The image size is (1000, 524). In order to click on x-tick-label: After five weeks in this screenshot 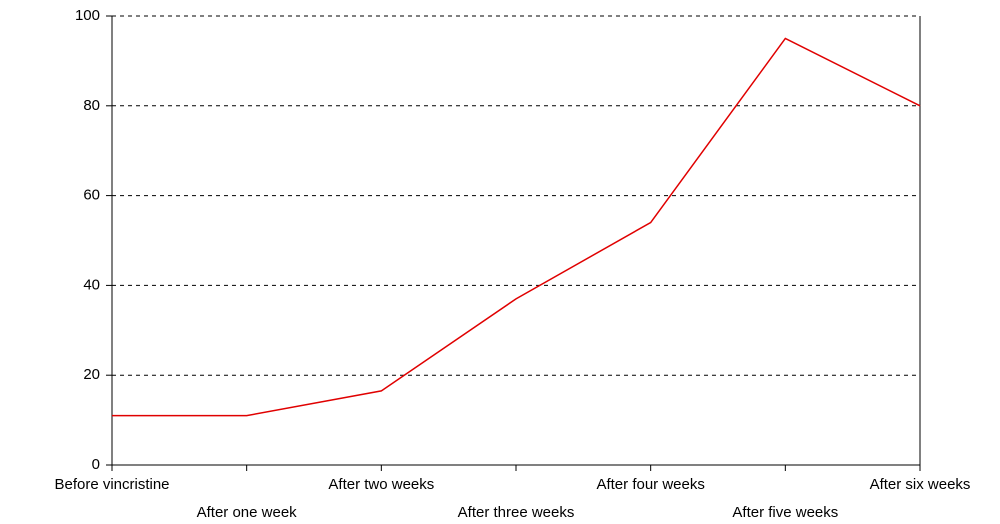, I will do `click(785, 512)`.